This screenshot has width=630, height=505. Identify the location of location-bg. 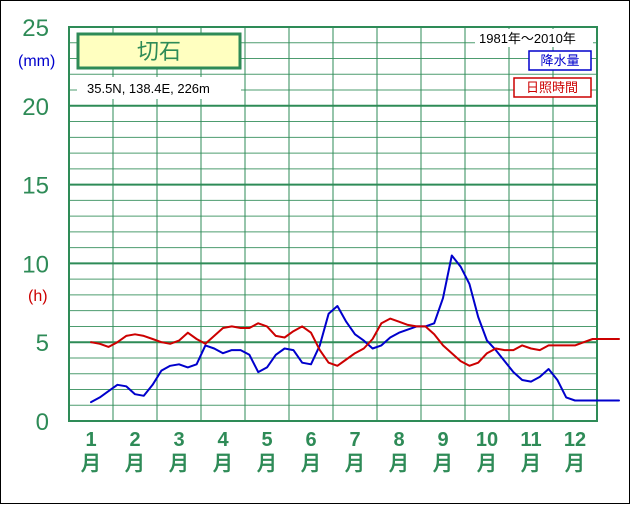
(159, 88).